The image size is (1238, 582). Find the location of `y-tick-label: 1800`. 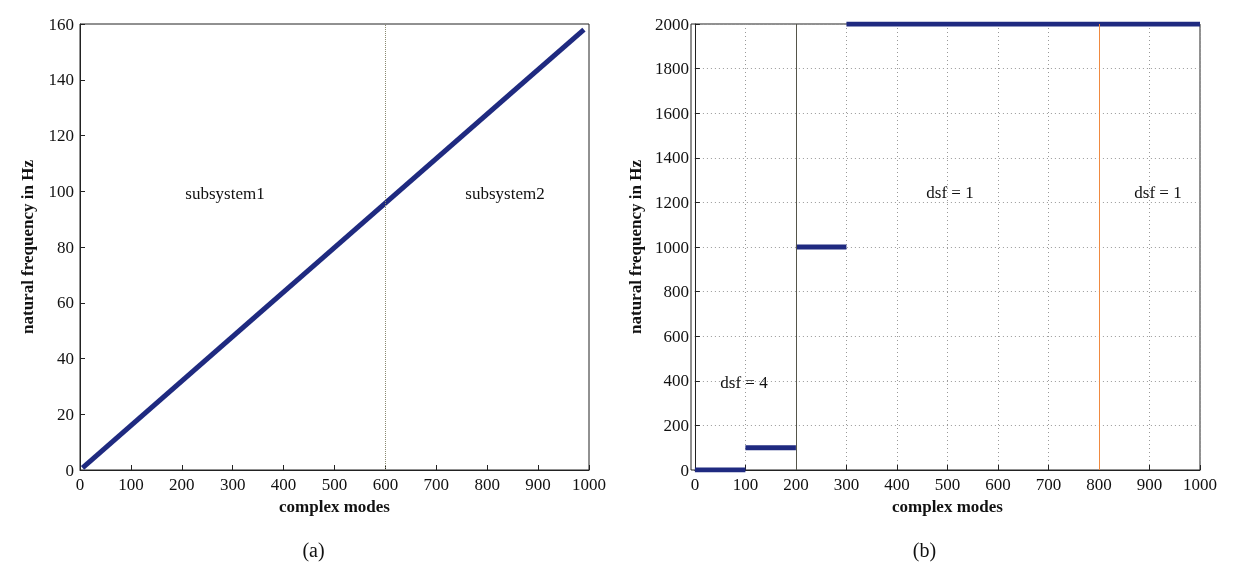

y-tick-label: 1800 is located at coordinates (671, 69).